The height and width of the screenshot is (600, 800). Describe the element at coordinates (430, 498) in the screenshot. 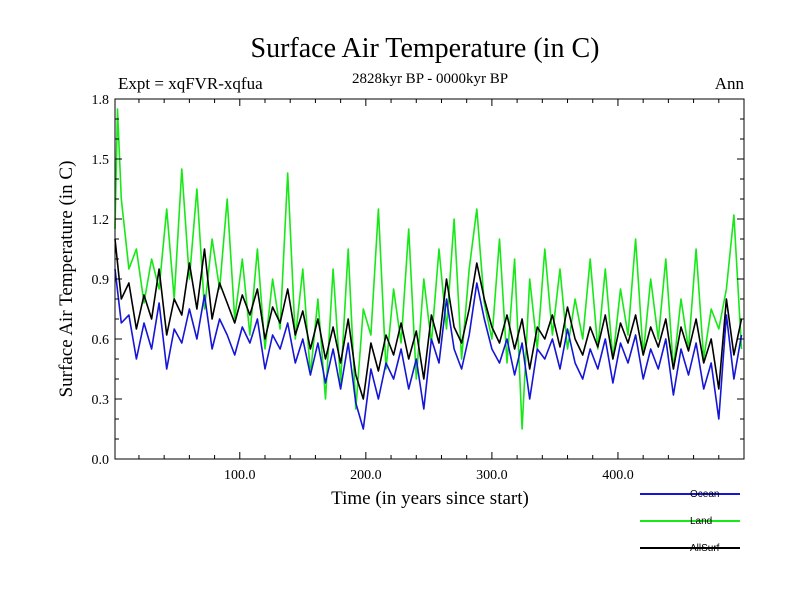

I see `x-axis-label: Time (in years since start)` at that location.